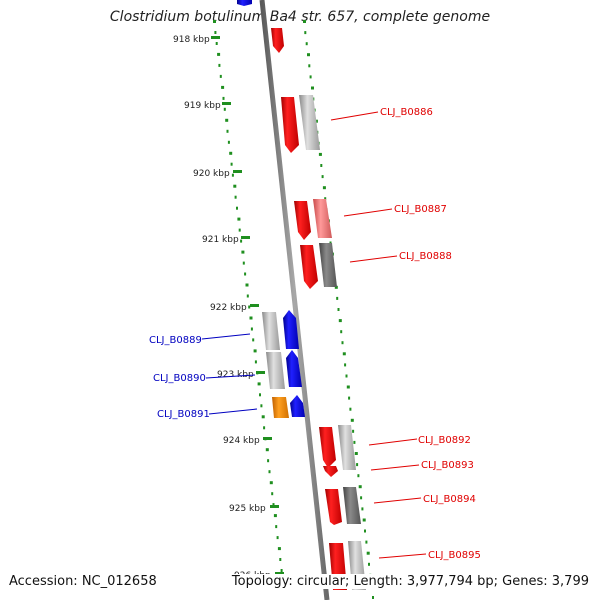  Describe the element at coordinates (175, 340) in the screenshot. I see `gene-label: CLJ_B0889` at that location.